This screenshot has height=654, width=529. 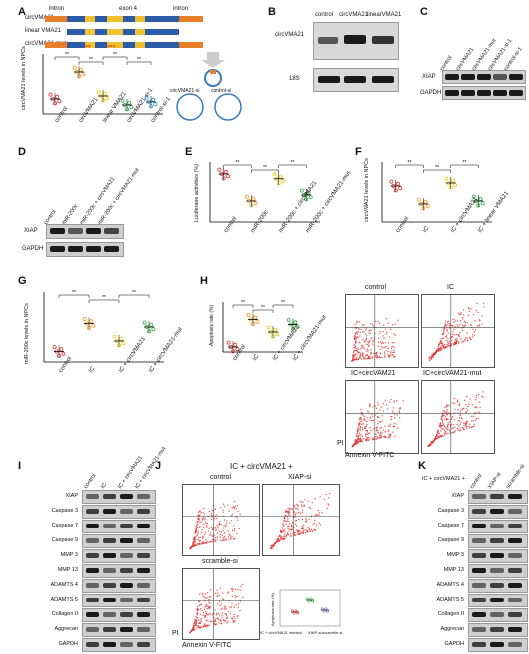 What do you see at coordinates (300, 477) in the screenshot?
I see `facs-j-title-1: XIAP-si` at bounding box center [300, 477].